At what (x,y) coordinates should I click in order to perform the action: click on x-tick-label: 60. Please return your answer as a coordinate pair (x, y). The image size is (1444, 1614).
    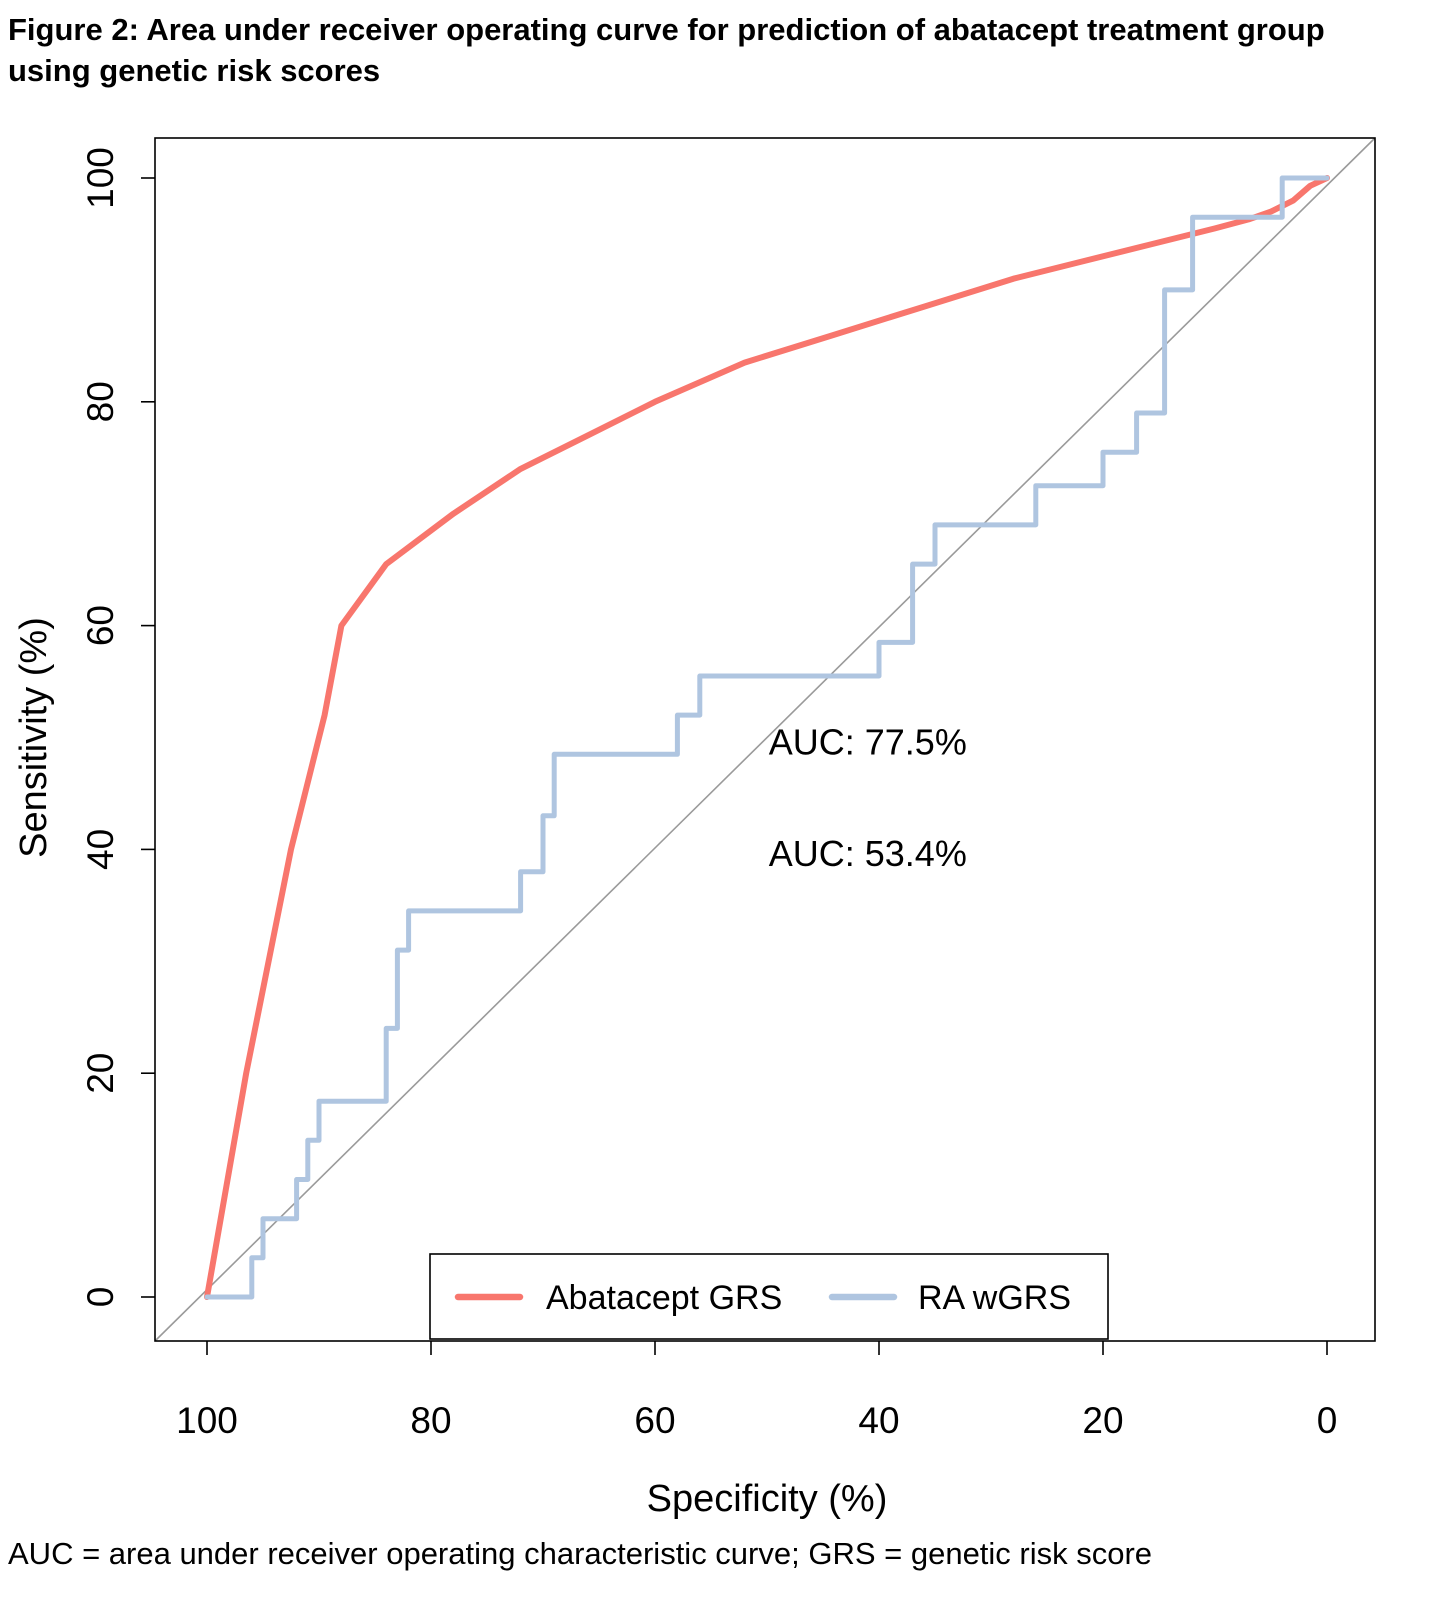
    Looking at the image, I should click on (654, 1420).